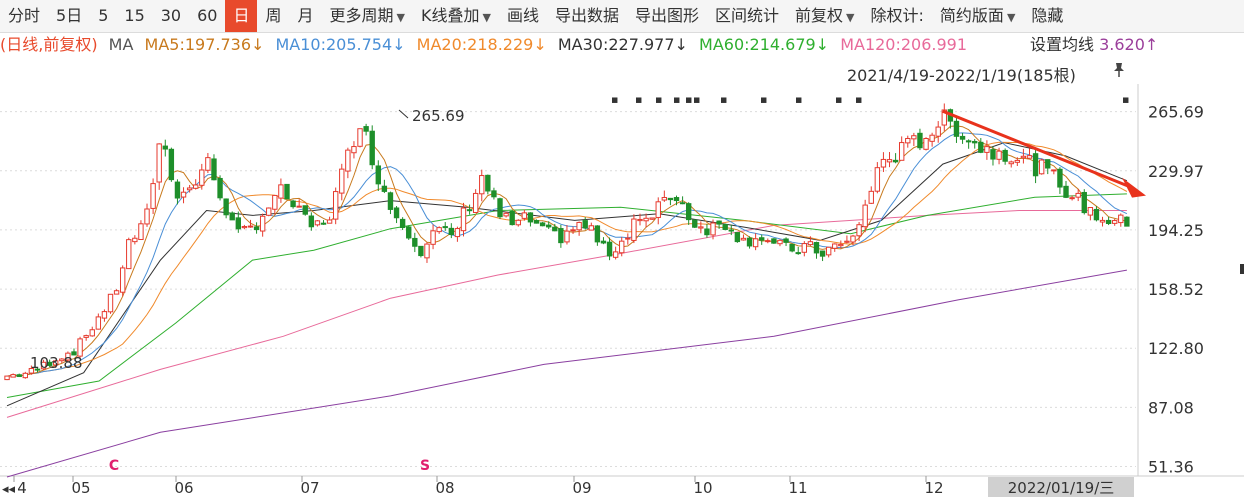 The image size is (1244, 497). Describe the element at coordinates (824, 16) in the screenshot. I see `toolbar-item-15: 前复权 ▼` at that location.